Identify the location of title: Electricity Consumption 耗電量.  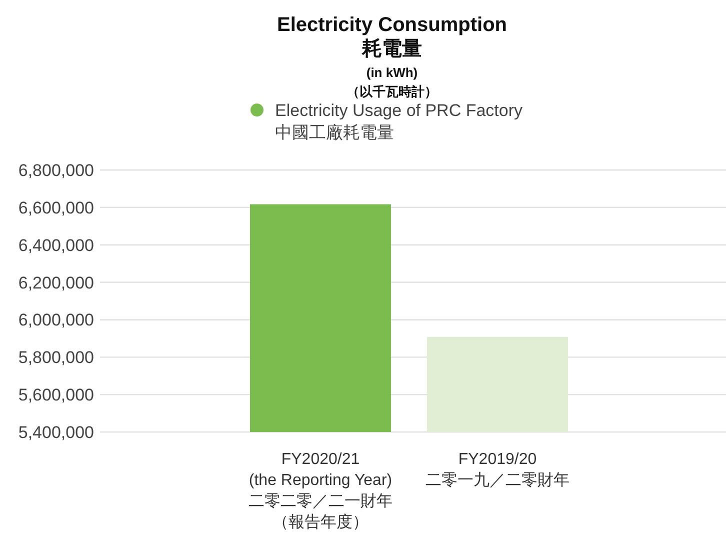
(392, 37).